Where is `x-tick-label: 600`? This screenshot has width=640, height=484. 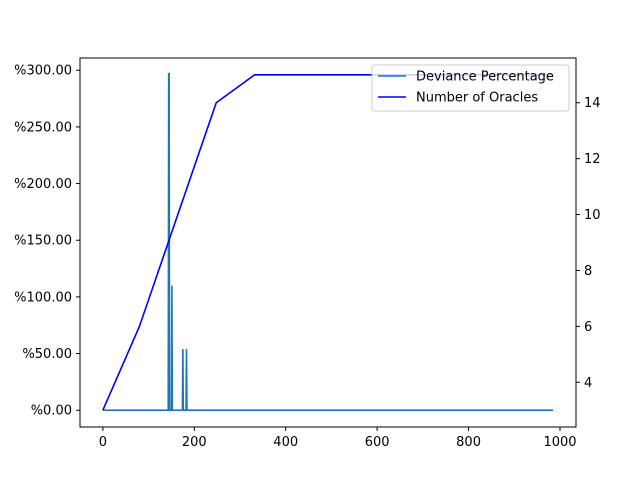
x-tick-label: 600 is located at coordinates (377, 442).